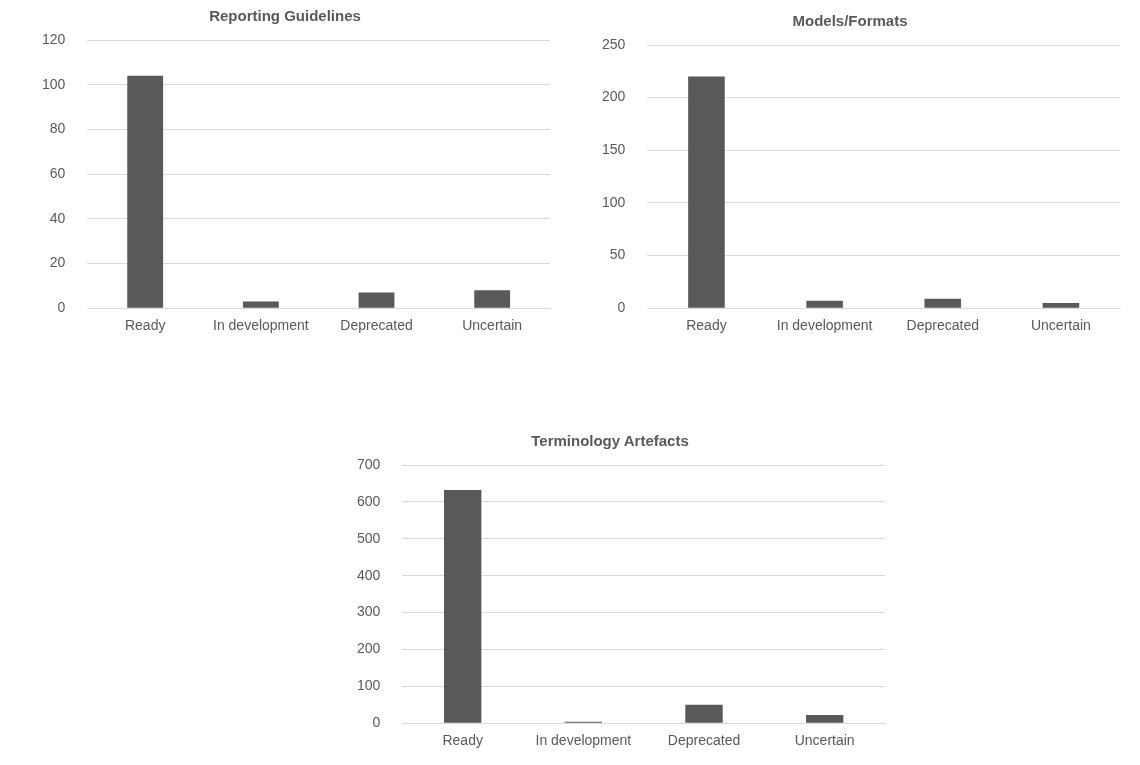 Image resolution: width=1140 pixels, height=765 pixels. What do you see at coordinates (285, 16) in the screenshot?
I see `chart-title: Reporting Guidelines` at bounding box center [285, 16].